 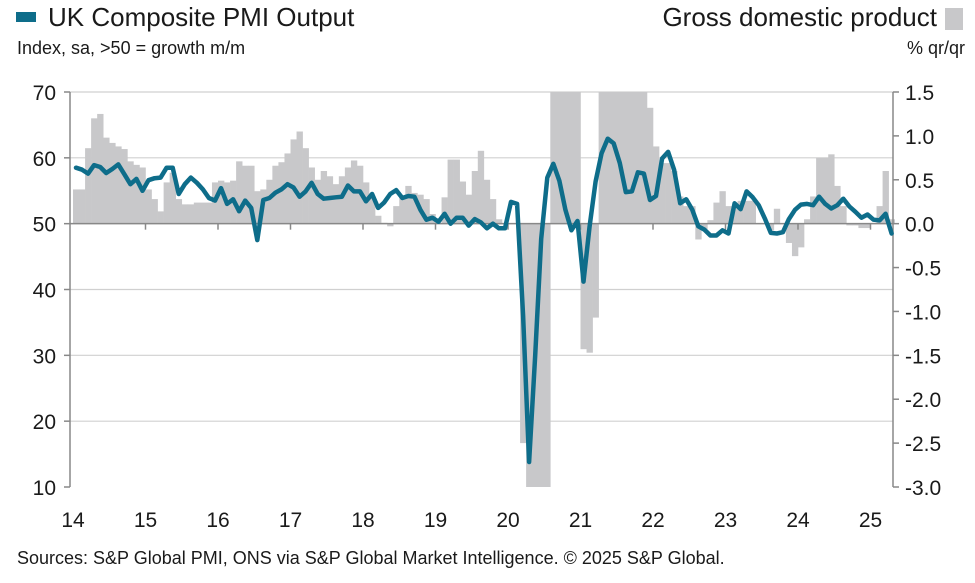 I want to click on right-tick-label: 1.5, so click(x=919, y=93).